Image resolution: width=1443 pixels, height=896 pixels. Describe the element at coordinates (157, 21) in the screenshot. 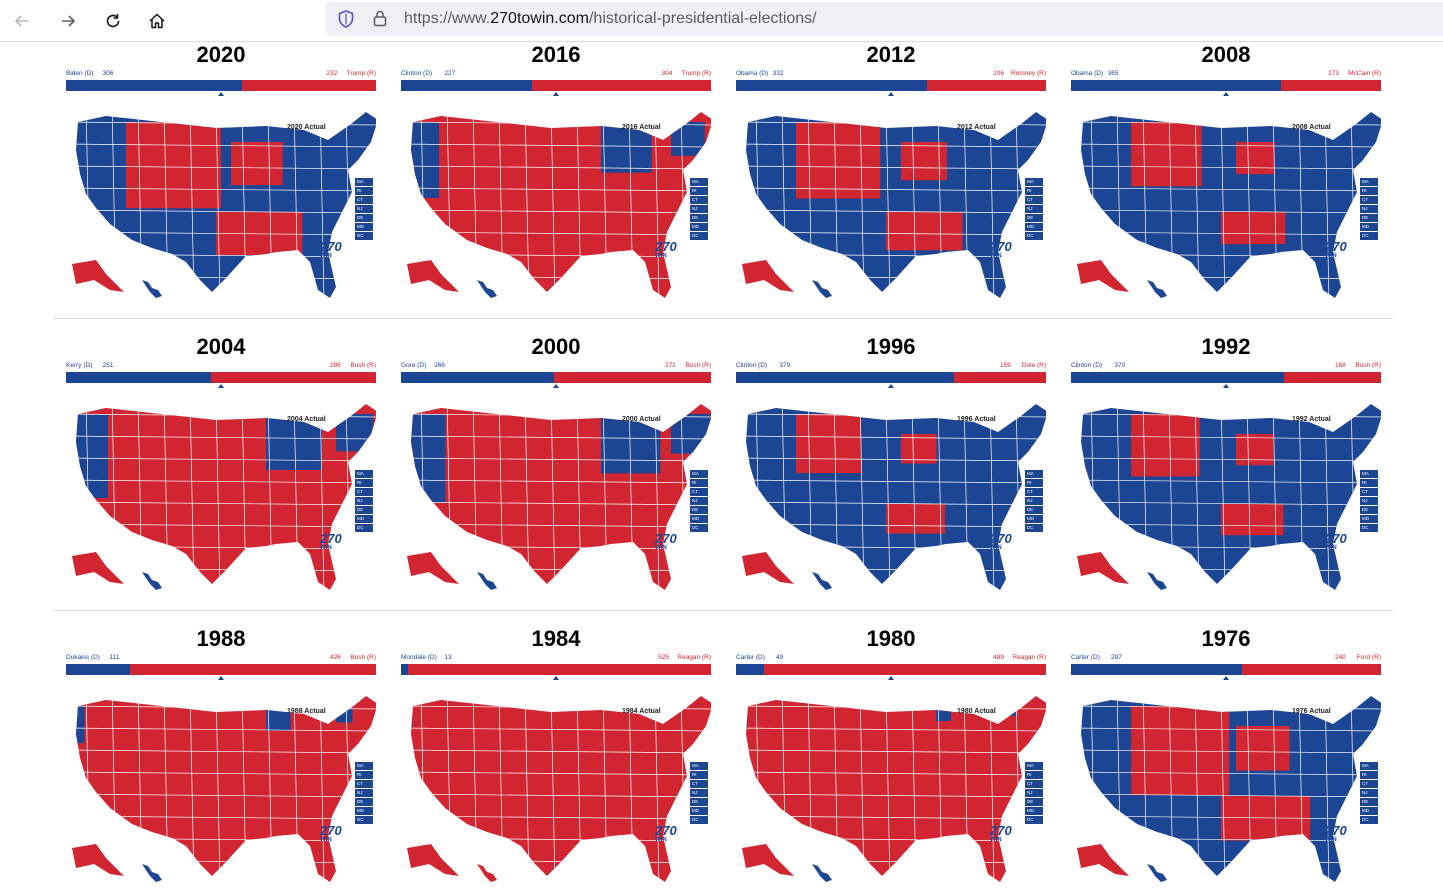

I see `home-button` at that location.